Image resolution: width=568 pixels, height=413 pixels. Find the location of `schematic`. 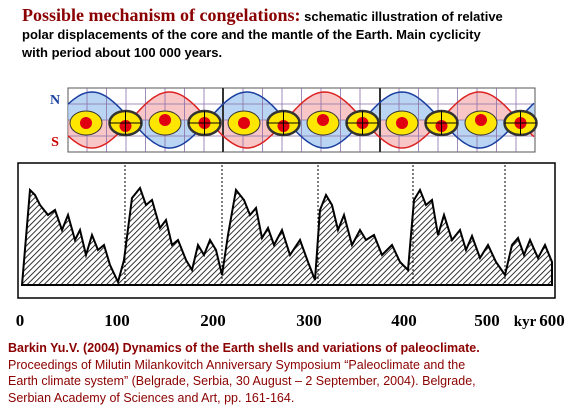

schematic is located at coordinates (302, 120).